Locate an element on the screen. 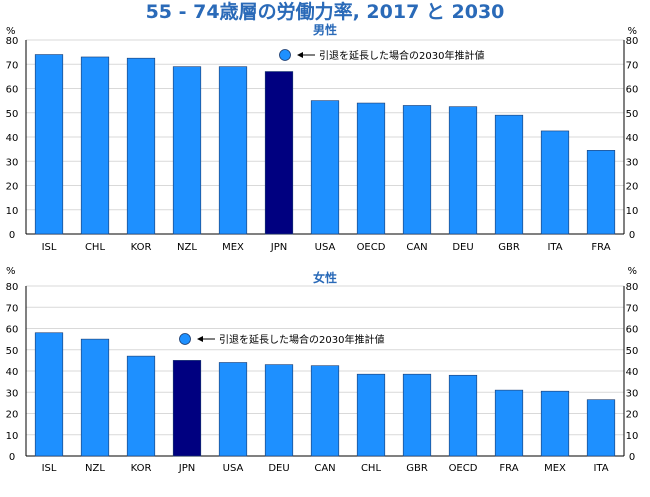 The height and width of the screenshot is (497, 650). bar-ita is located at coordinates (601, 428).